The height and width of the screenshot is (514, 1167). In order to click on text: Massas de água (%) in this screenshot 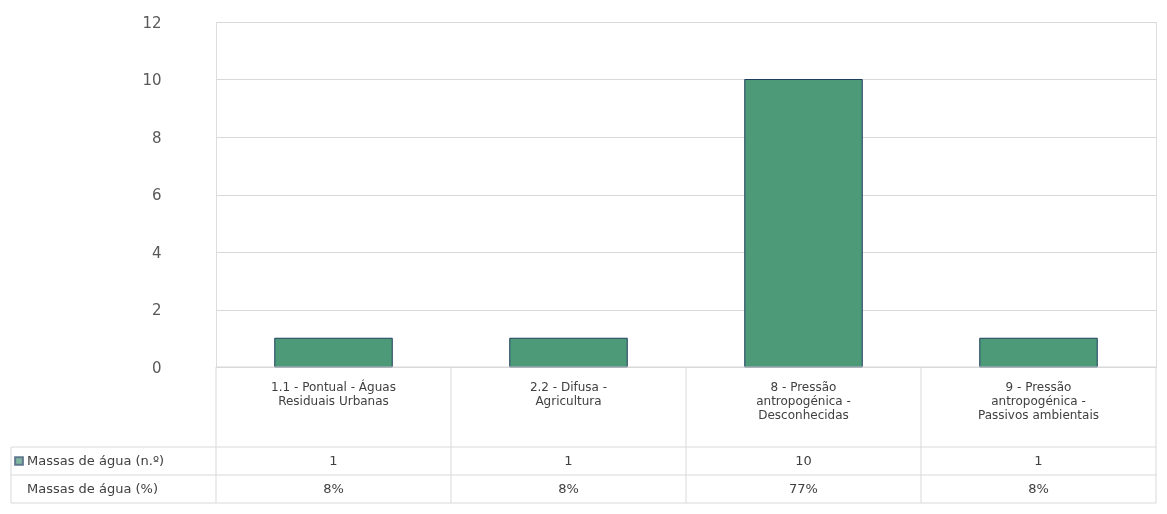, I will do `click(93, 488)`.